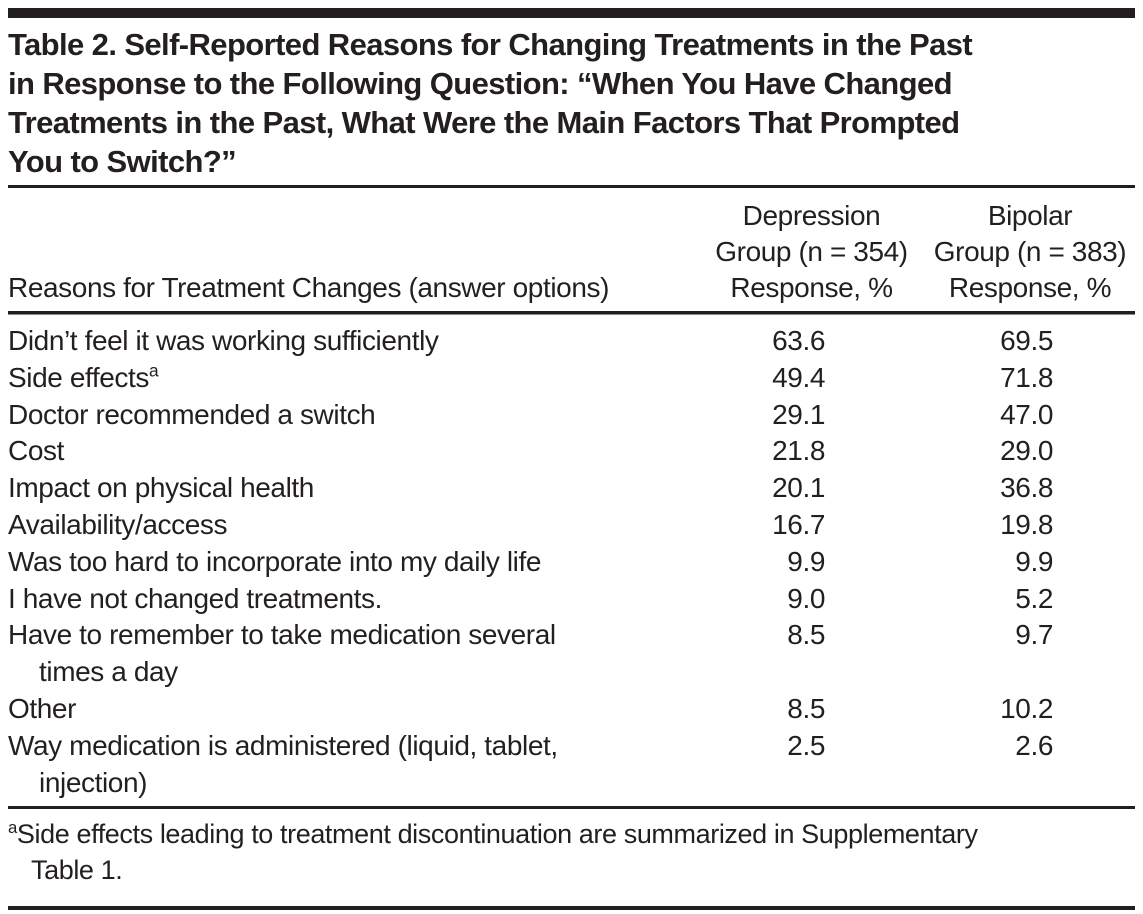 This screenshot has height=914, width=1143. Describe the element at coordinates (1034, 745) in the screenshot. I see `bipolar-value: 2.6` at that location.